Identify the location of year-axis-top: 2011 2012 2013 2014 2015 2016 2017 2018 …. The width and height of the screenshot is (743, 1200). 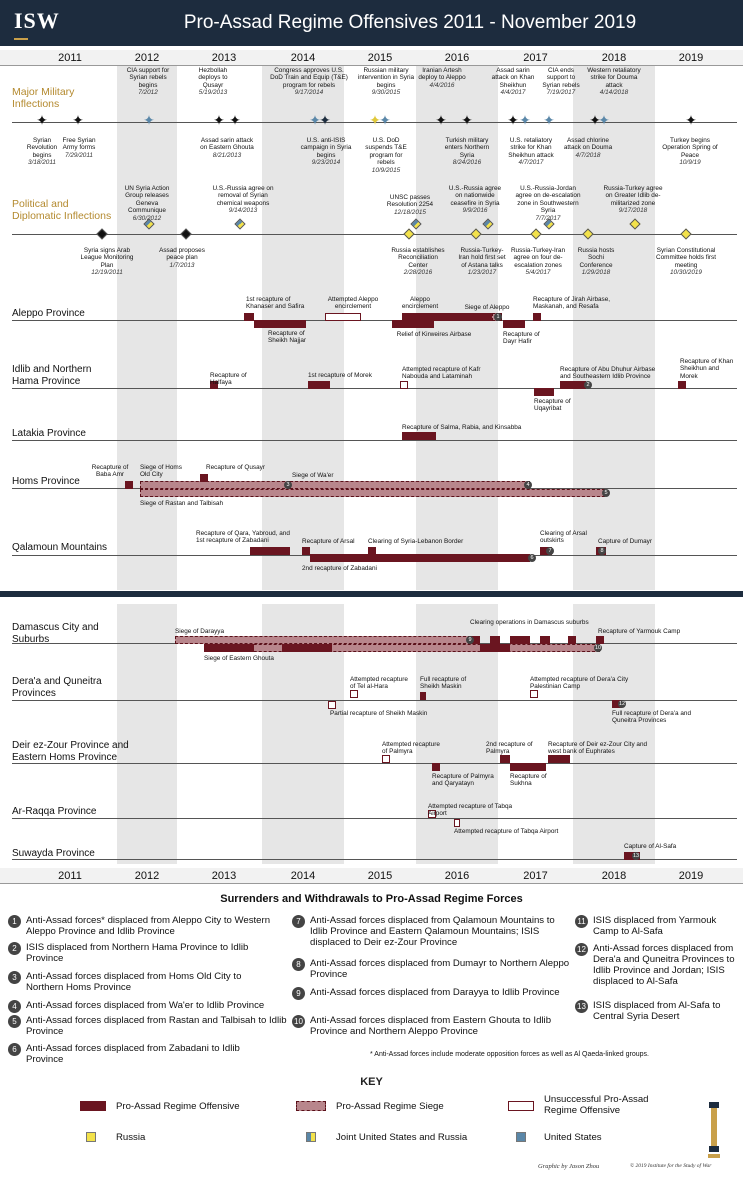
(371, 58).